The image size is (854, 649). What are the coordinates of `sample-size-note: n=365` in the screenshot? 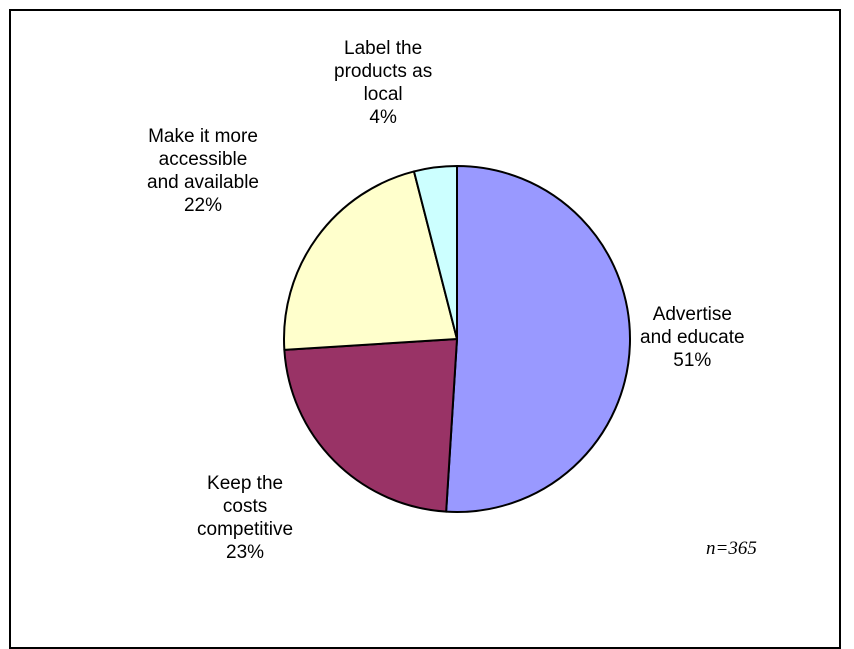 It's located at (731, 548).